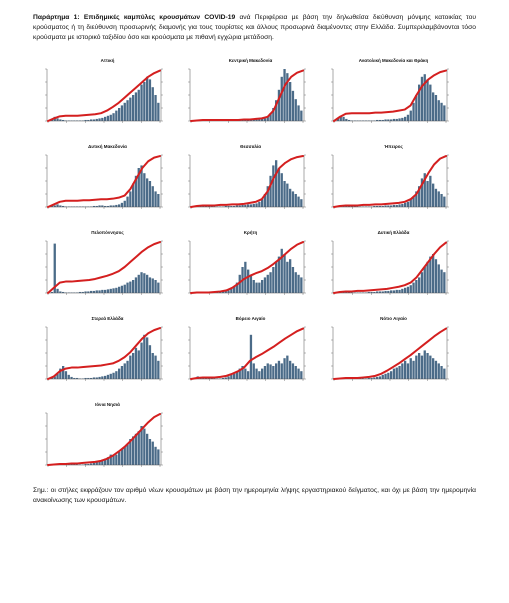 This screenshot has width=509, height=603. I want to click on chart-title: Δυτική Μακεδονία, so click(107, 146).